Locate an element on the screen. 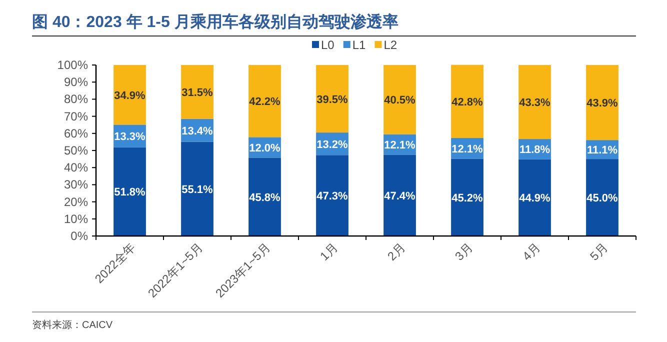 The height and width of the screenshot is (342, 667). data-label: 42.2% is located at coordinates (265, 102).